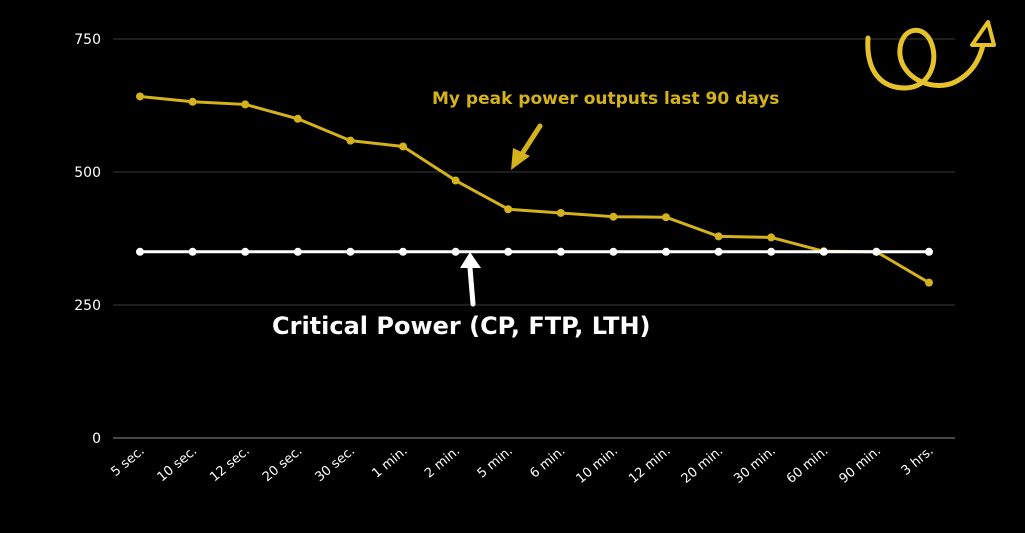 The image size is (1025, 533). What do you see at coordinates (229, 465) in the screenshot?
I see `x-tick-label: 12 sec.` at bounding box center [229, 465].